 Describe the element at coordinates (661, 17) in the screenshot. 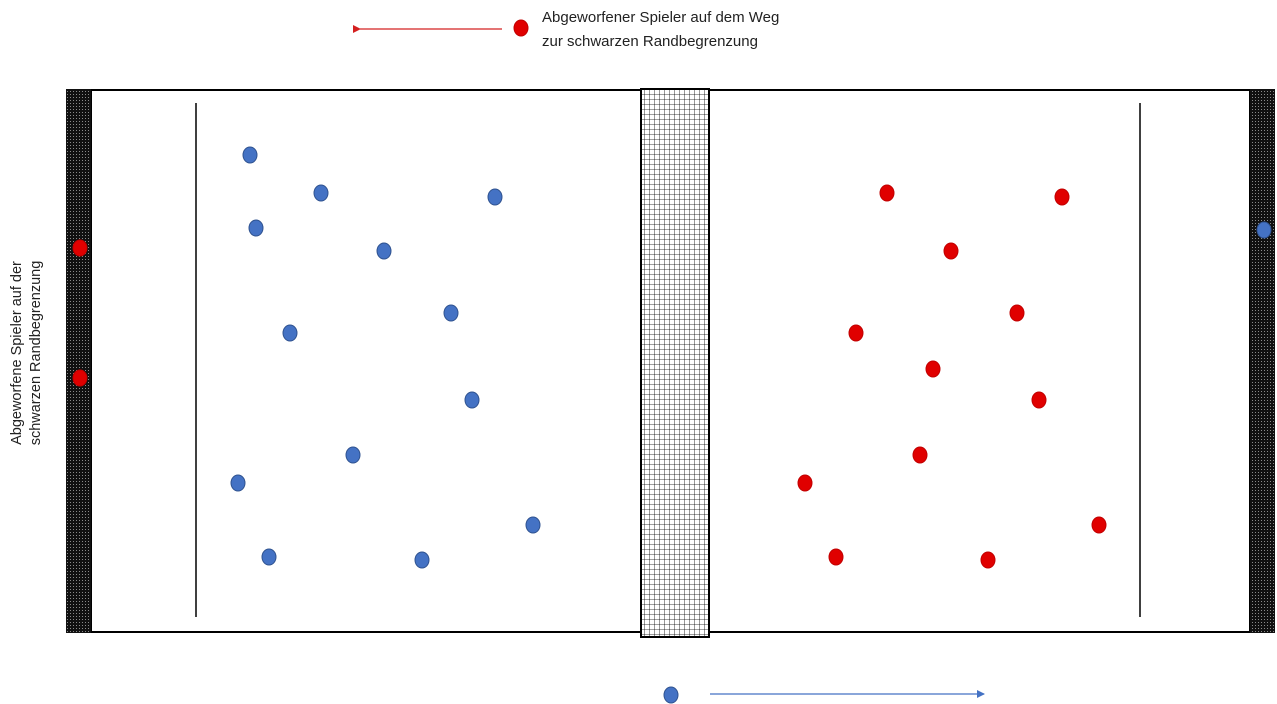

I see `legend-line-1: Abgeworfener Spieler auf dem Weg` at that location.